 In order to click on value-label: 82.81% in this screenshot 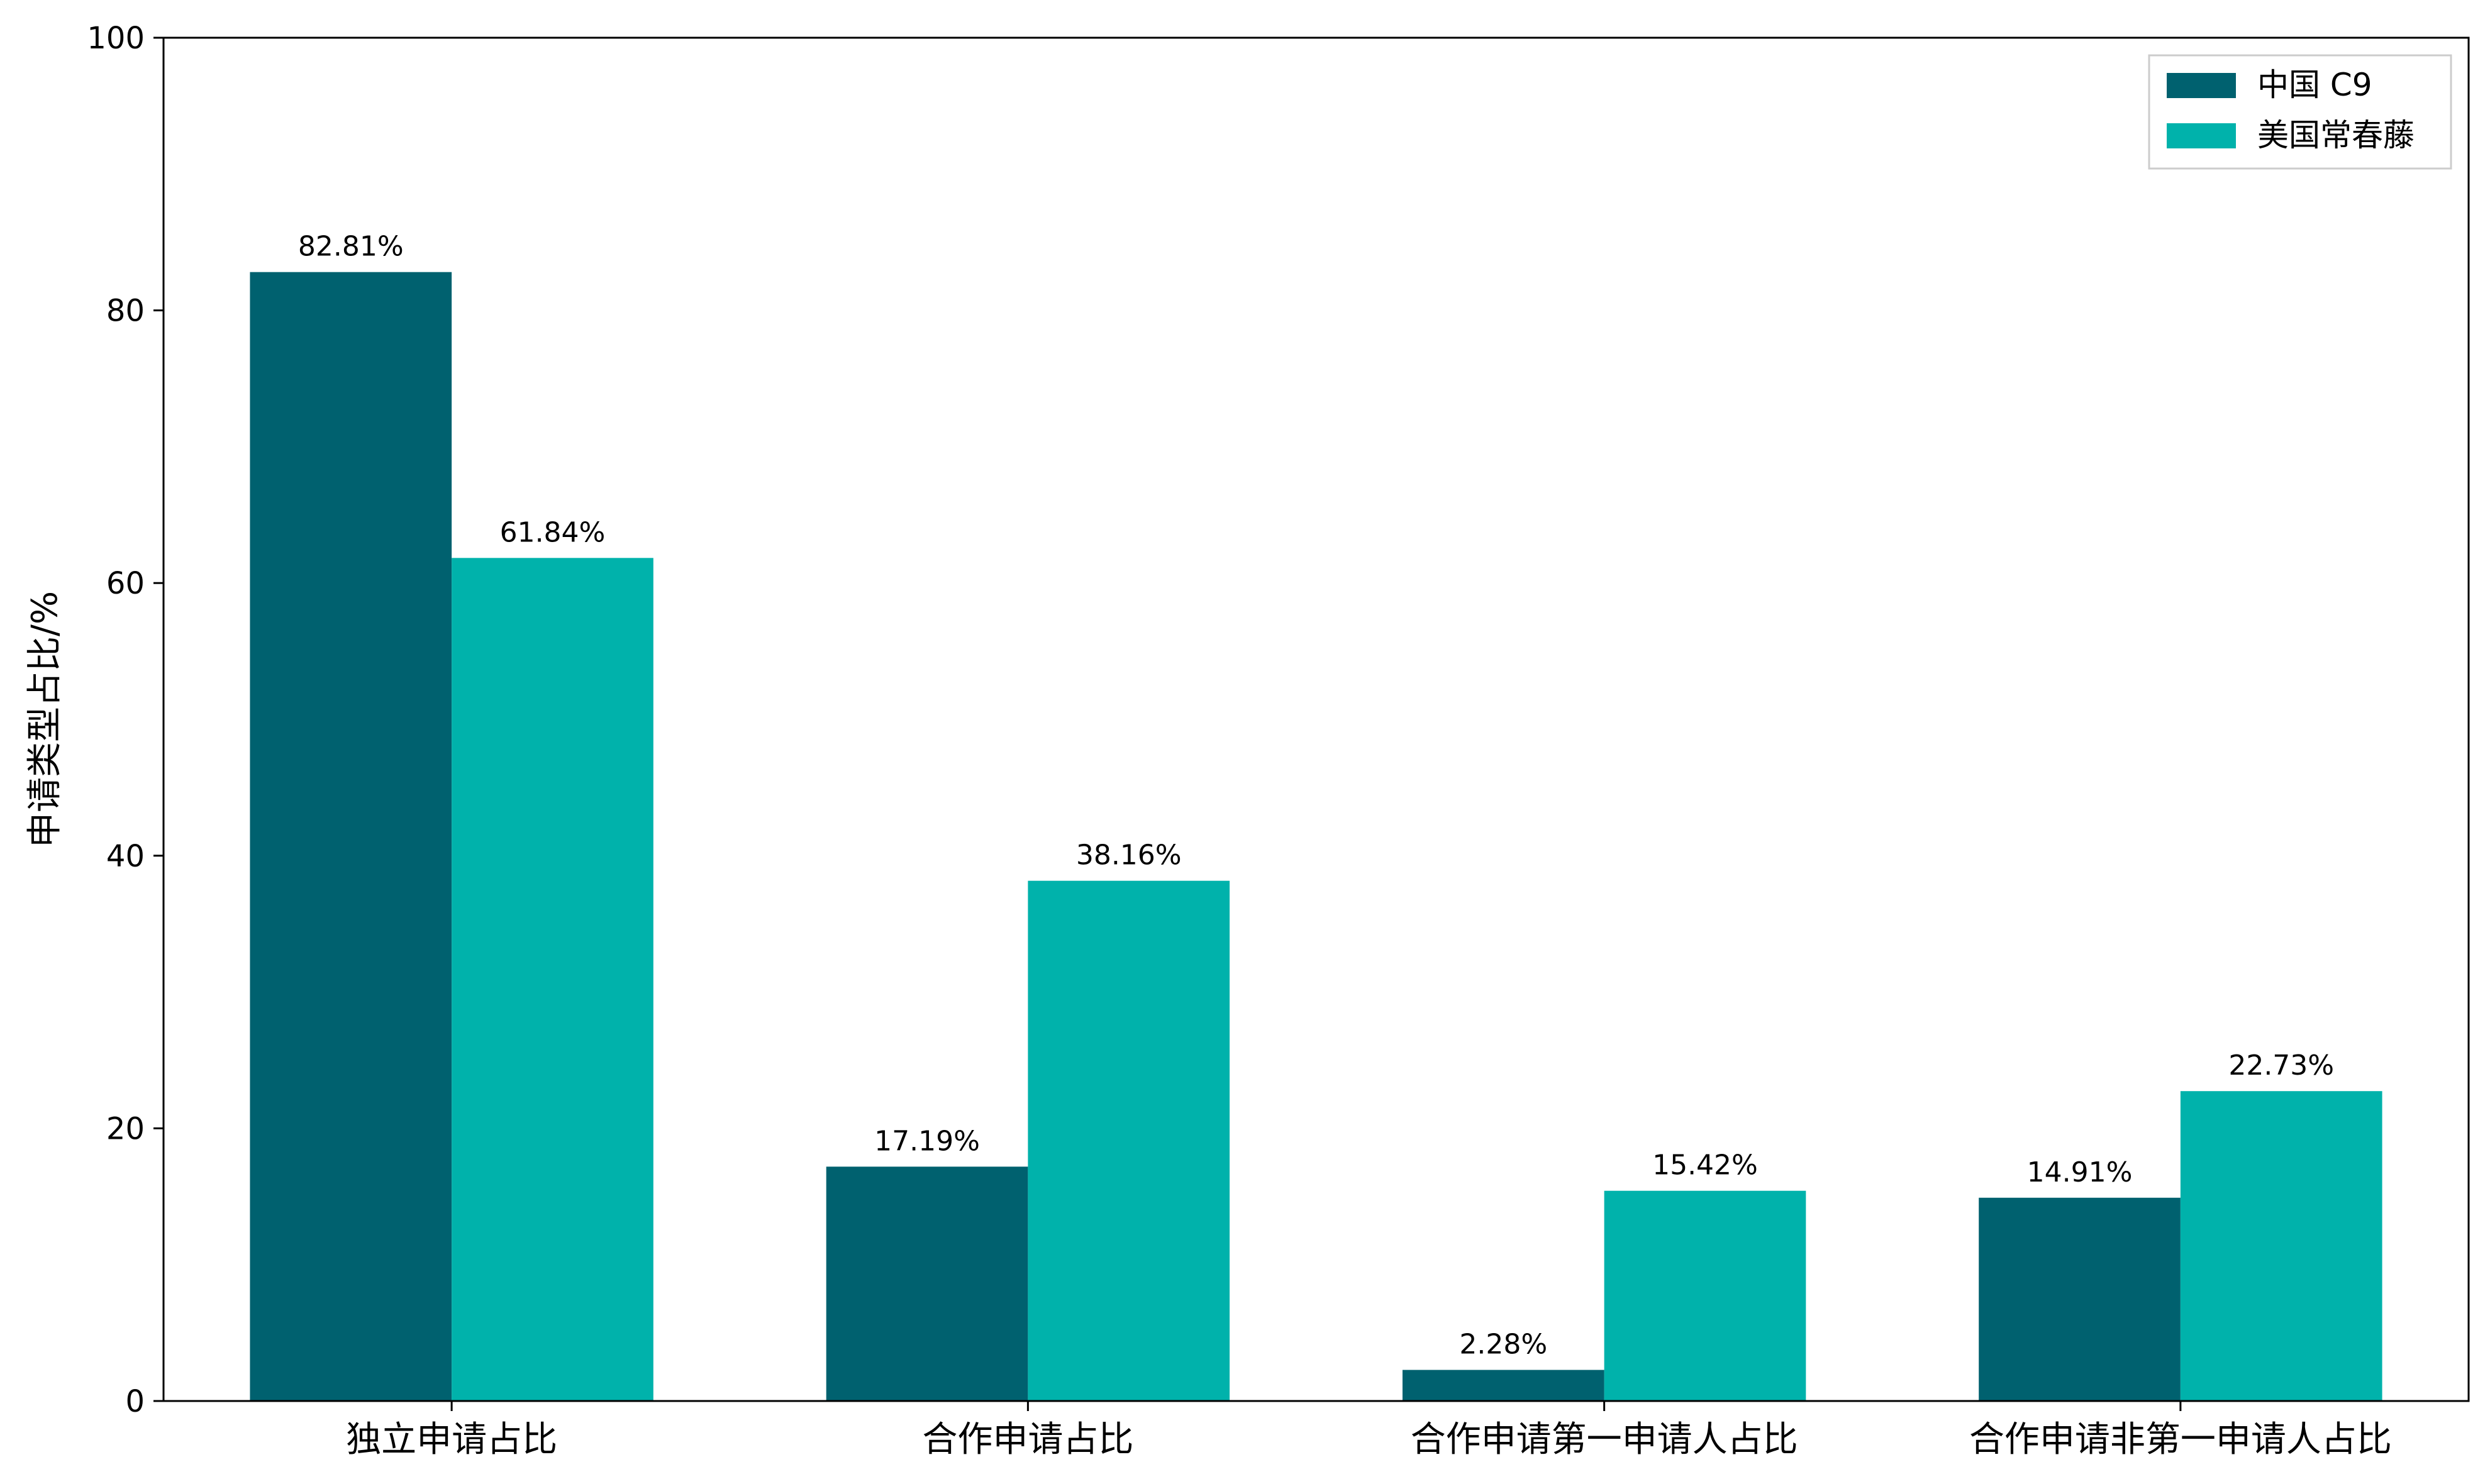, I will do `click(351, 247)`.